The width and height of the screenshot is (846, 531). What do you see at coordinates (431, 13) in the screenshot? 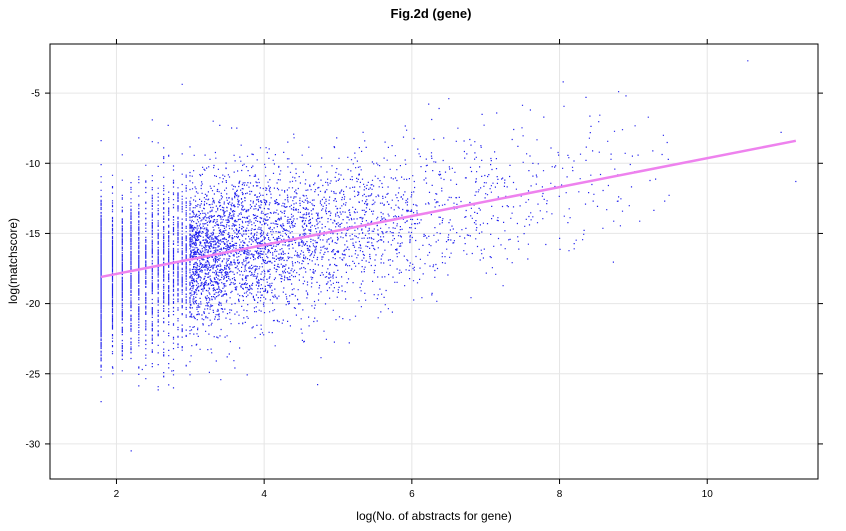
I see `chart-title: Fig.2d (gene)` at bounding box center [431, 13].